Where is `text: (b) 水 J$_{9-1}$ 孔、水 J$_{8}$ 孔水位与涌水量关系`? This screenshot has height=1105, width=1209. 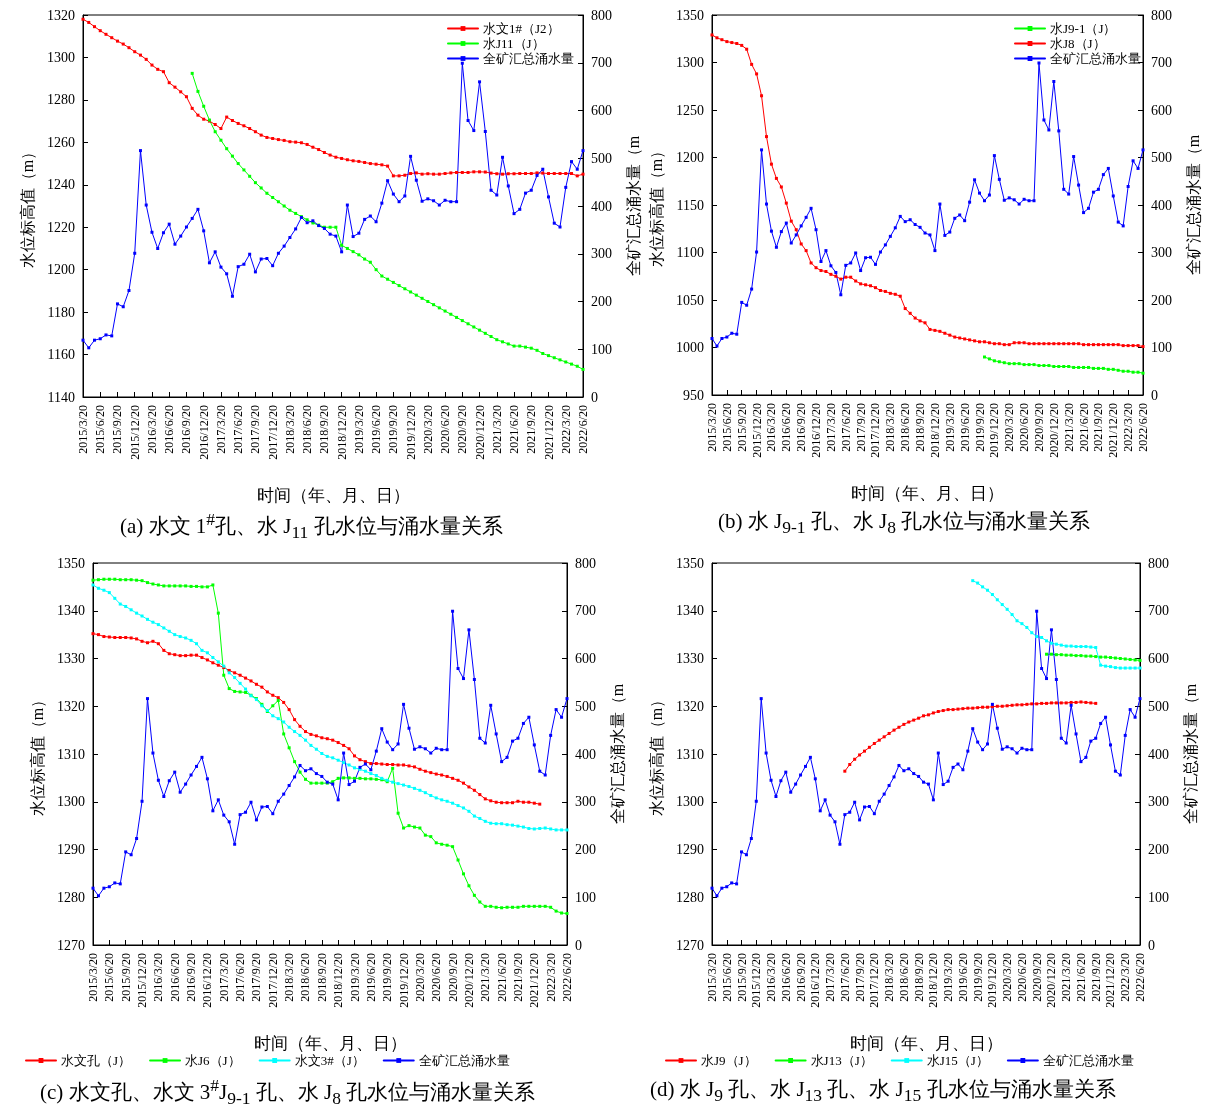 text: (b) 水 J$_{9-1}$ 孔、水 J$_{8}$ 孔水位与涌水量关系 is located at coordinates (904, 523).